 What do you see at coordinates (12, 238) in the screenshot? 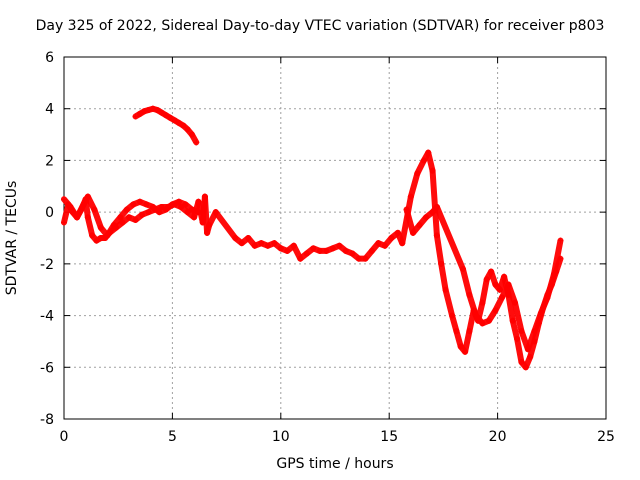
I see `y-axis-label: SDTVAR / TECUs` at bounding box center [12, 238].